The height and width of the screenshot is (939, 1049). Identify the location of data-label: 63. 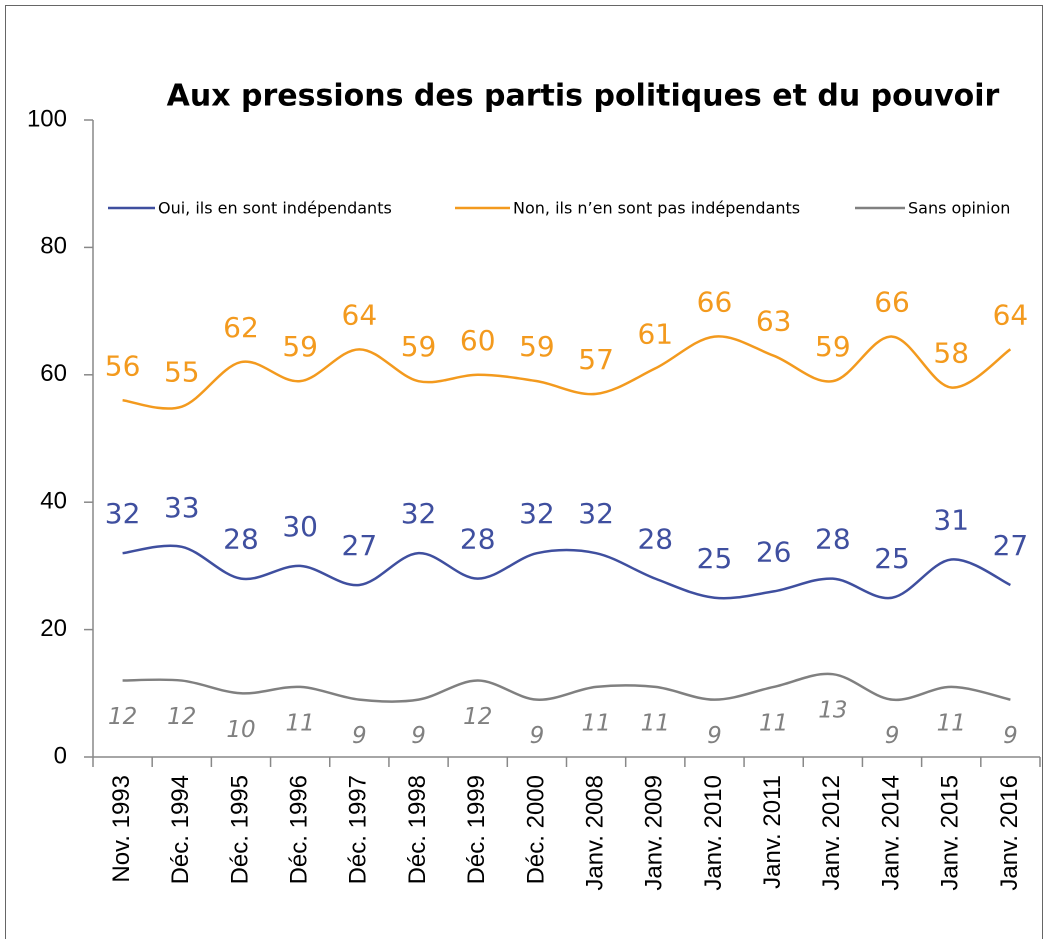
(774, 321).